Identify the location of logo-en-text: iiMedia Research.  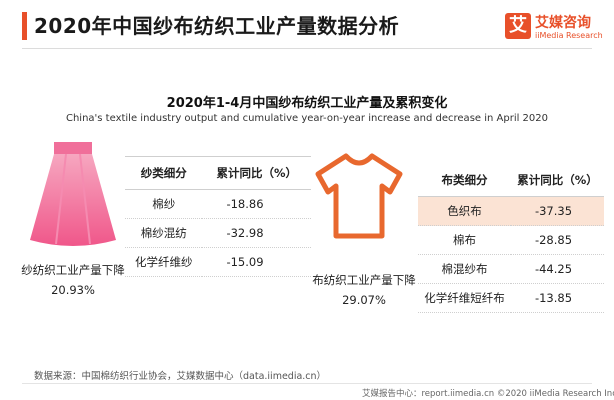
(569, 35).